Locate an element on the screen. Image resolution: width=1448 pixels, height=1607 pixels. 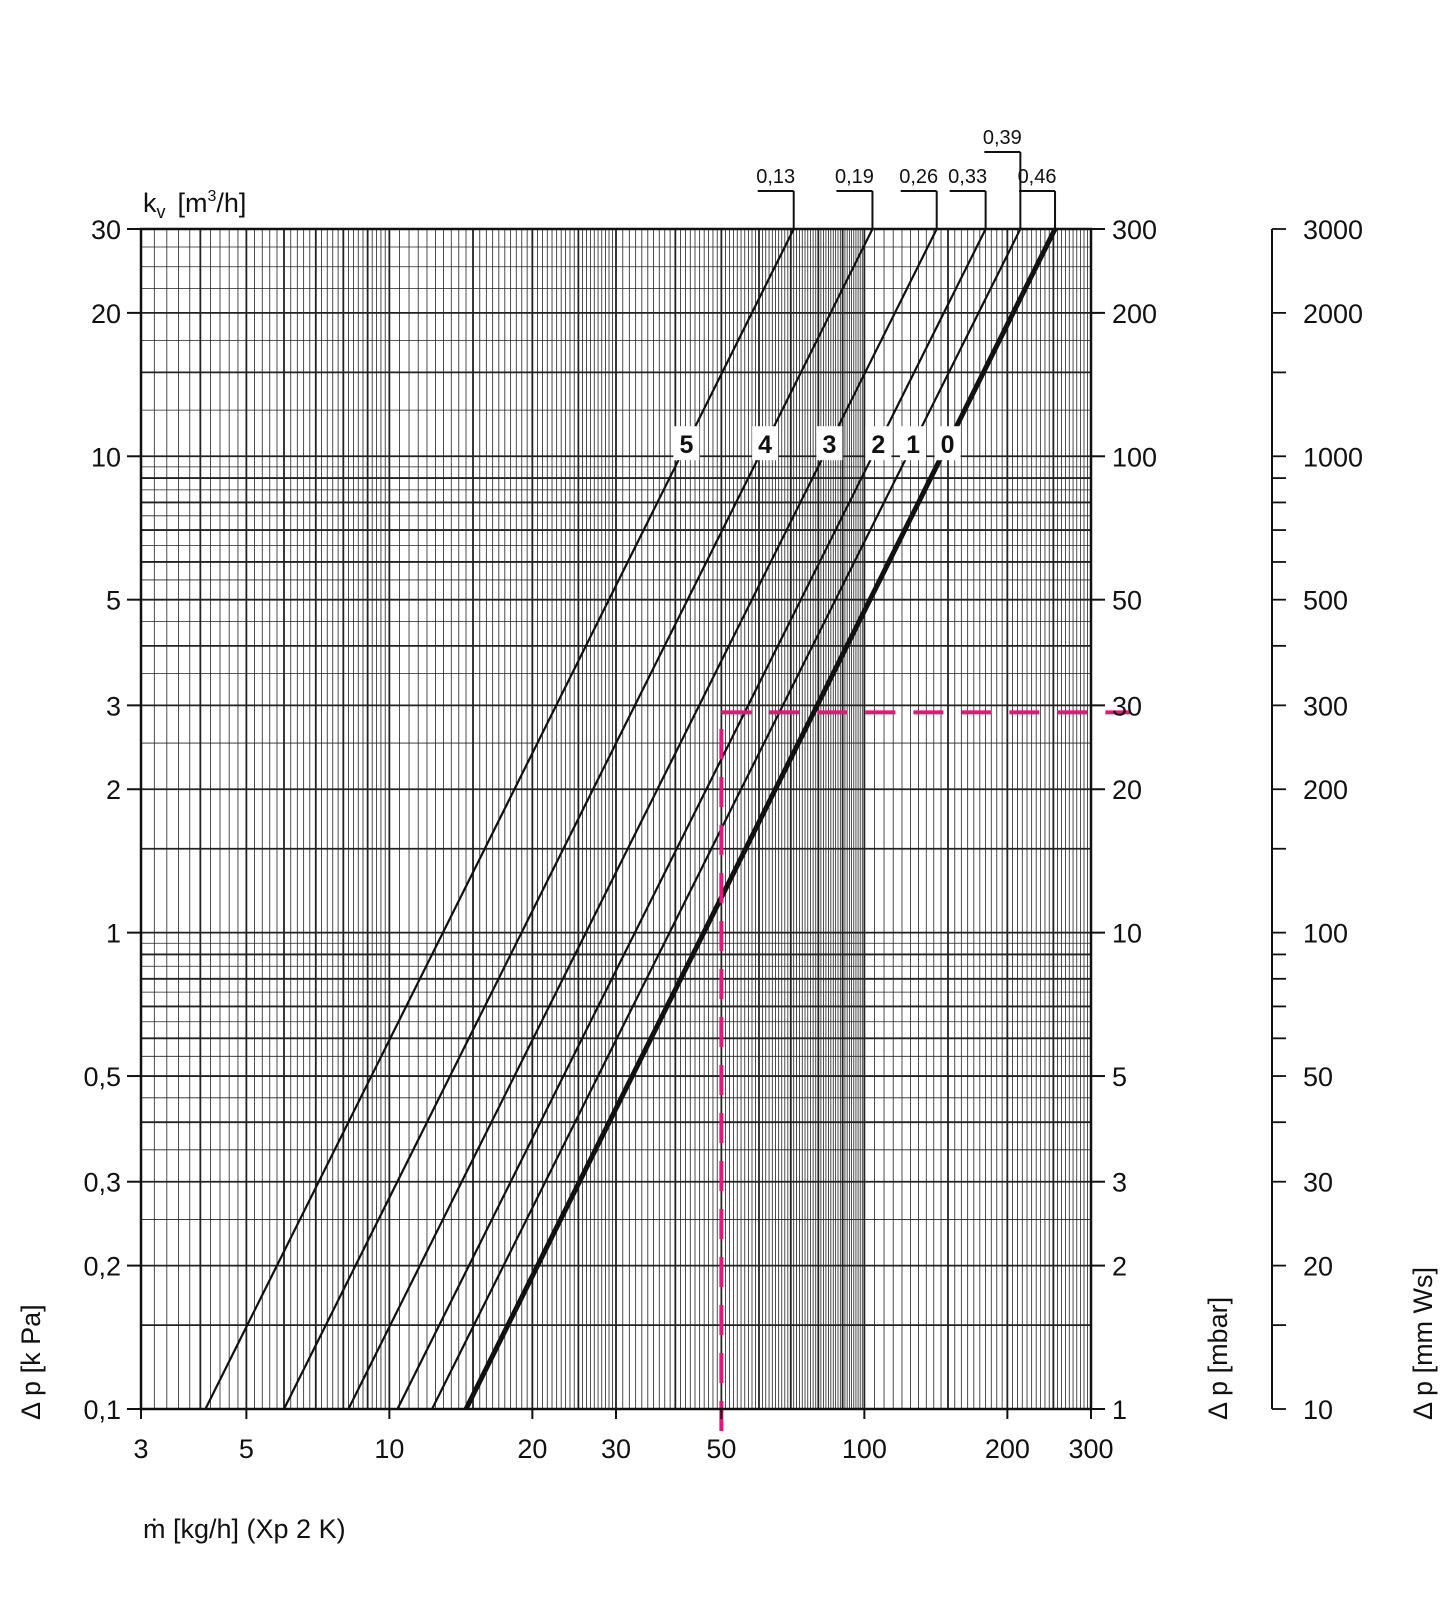
y-mbar-tick-label: 2 is located at coordinates (1119, 1267).